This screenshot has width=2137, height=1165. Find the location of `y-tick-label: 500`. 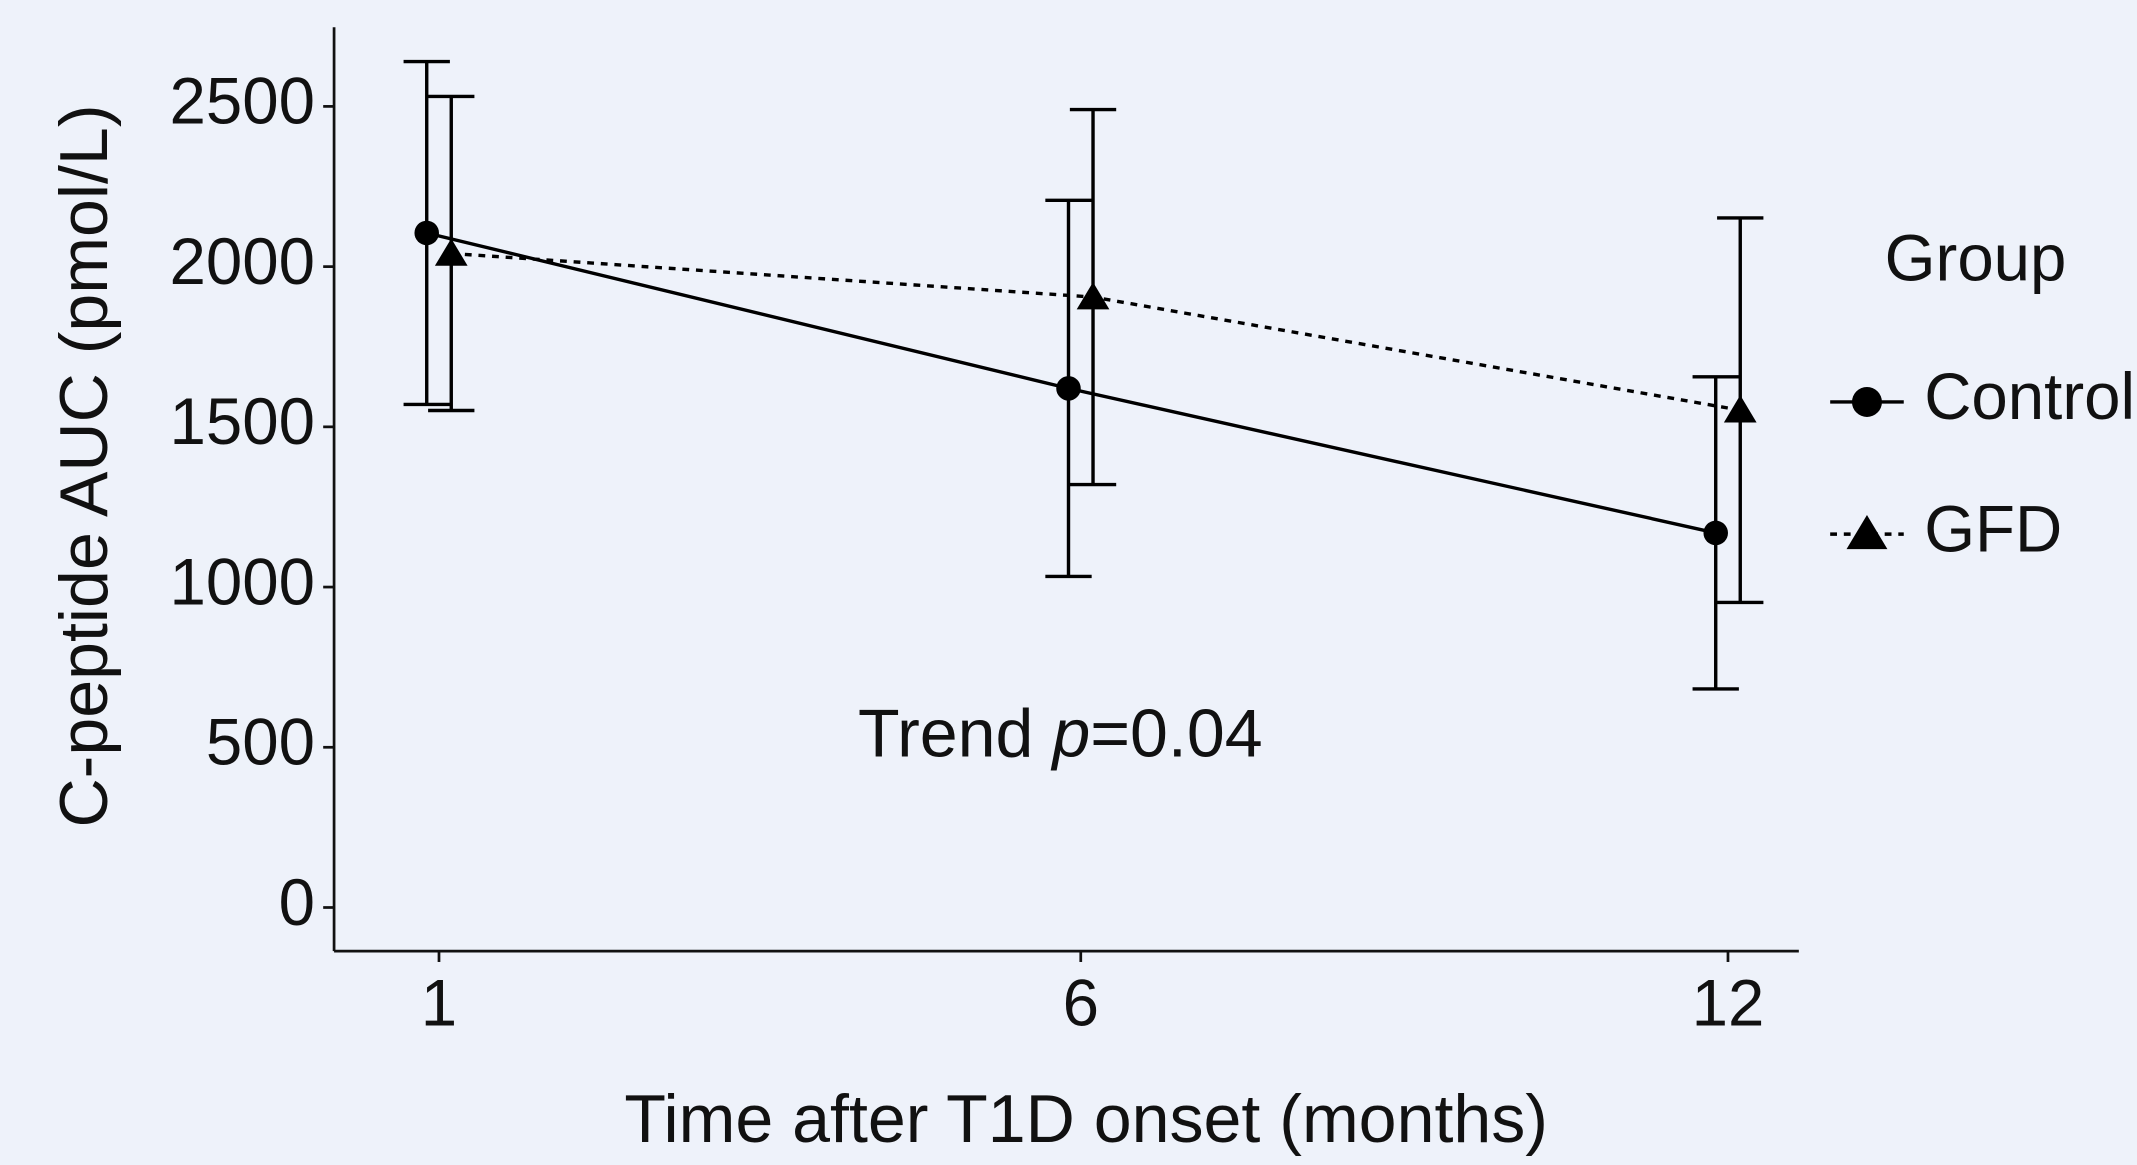

y-tick-label: 500 is located at coordinates (260, 742).